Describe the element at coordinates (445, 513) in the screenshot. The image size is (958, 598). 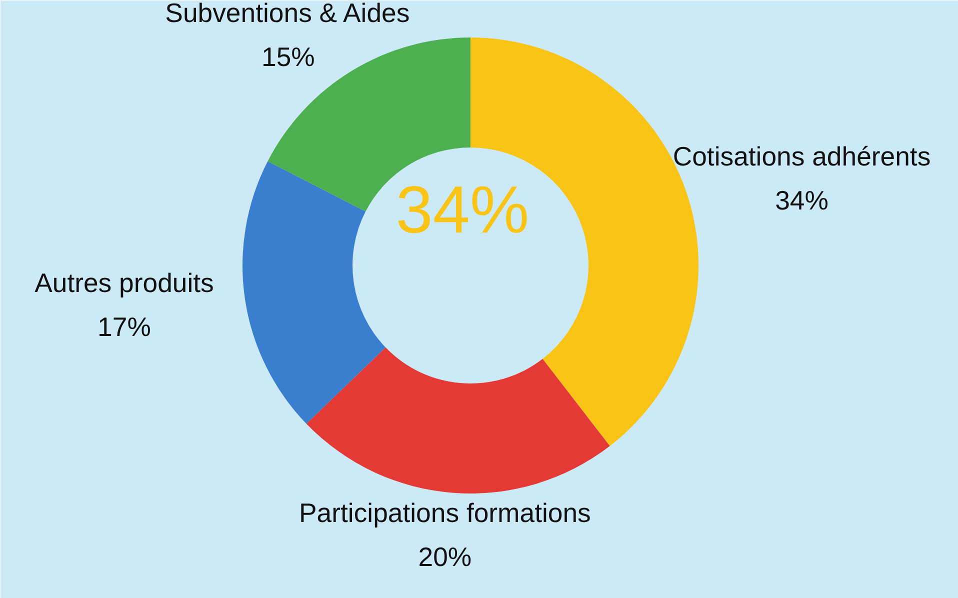
I see `slice-label: Participations formations` at that location.